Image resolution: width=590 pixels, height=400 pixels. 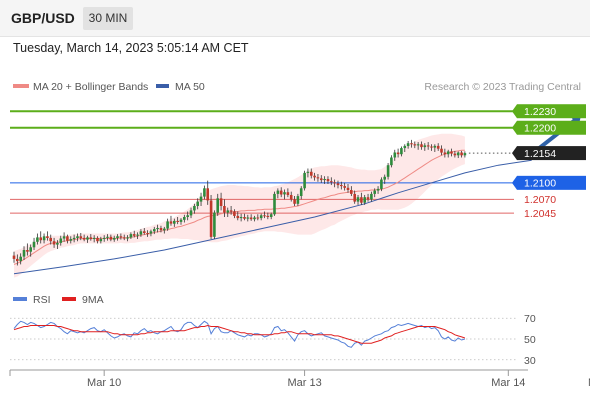 I want to click on level-label-0: 1.2230, so click(x=540, y=112).